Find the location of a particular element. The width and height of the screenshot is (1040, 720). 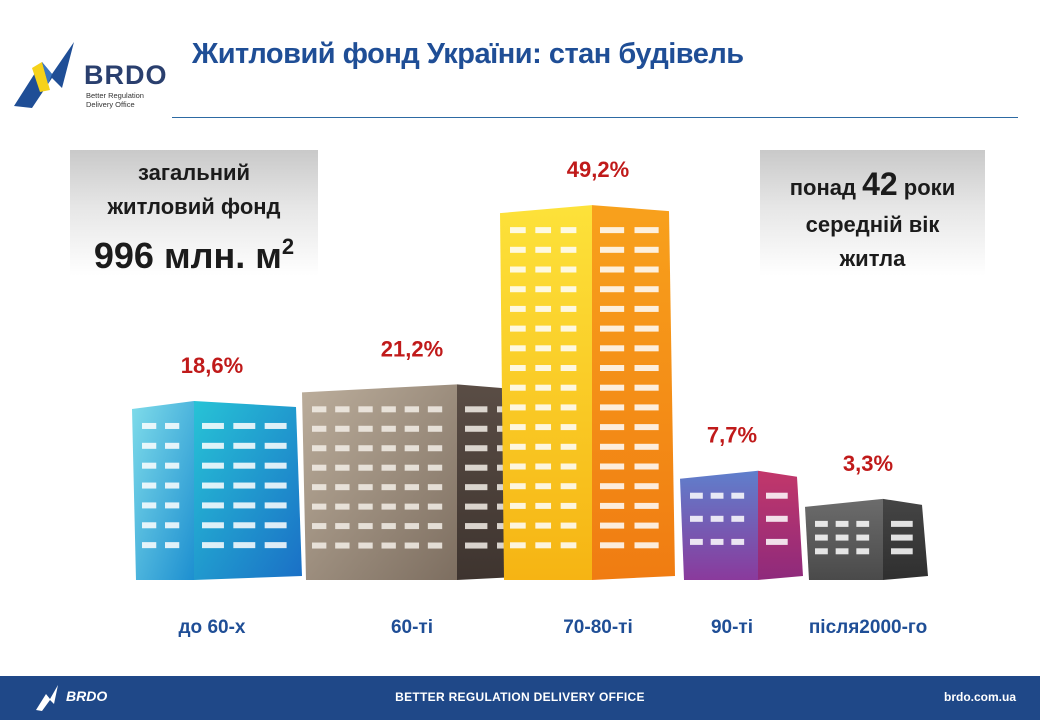

building-4-front is located at coordinates (719, 525).